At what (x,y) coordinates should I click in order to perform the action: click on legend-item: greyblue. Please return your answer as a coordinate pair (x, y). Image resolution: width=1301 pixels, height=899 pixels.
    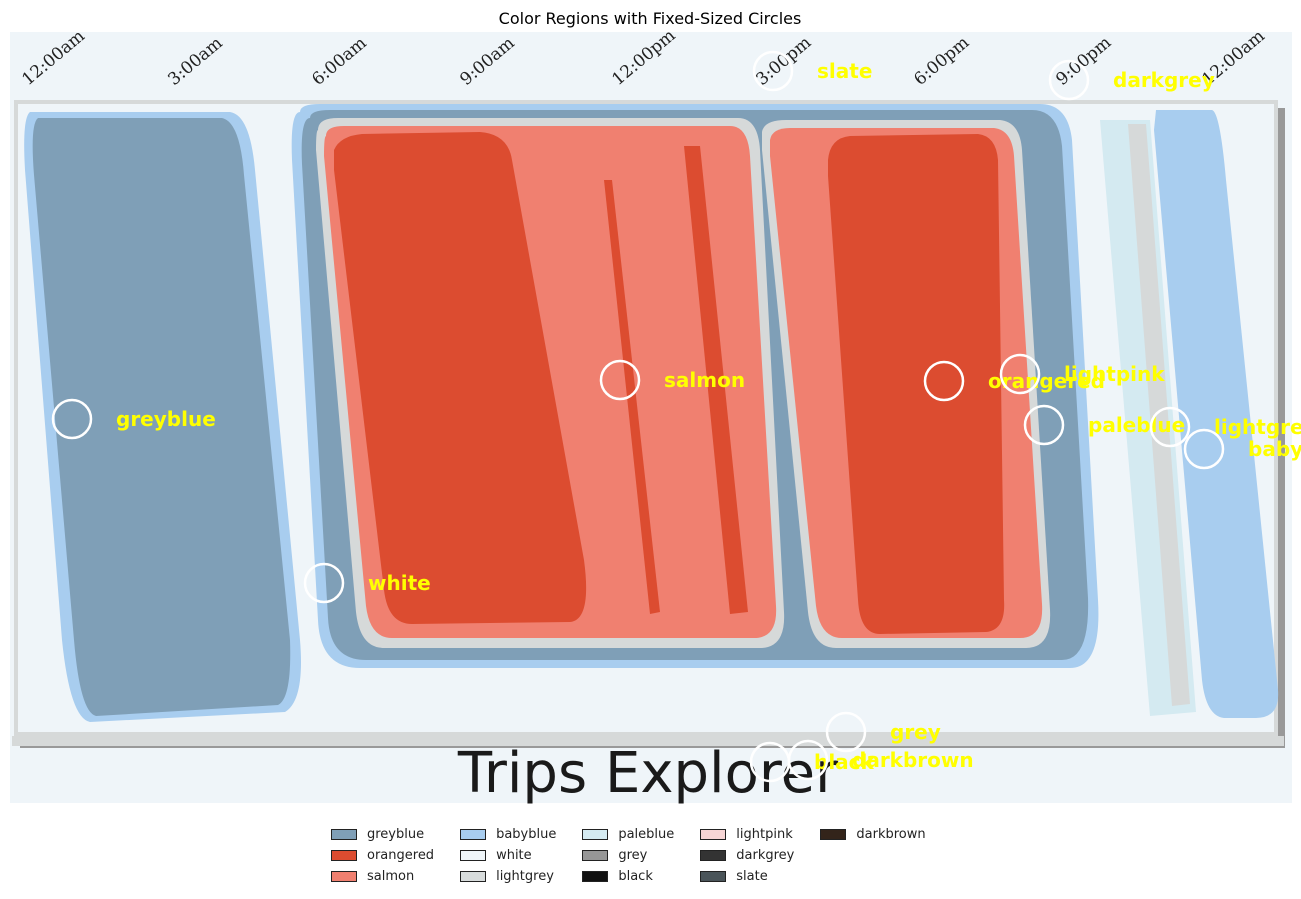
    Looking at the image, I should click on (382, 834).